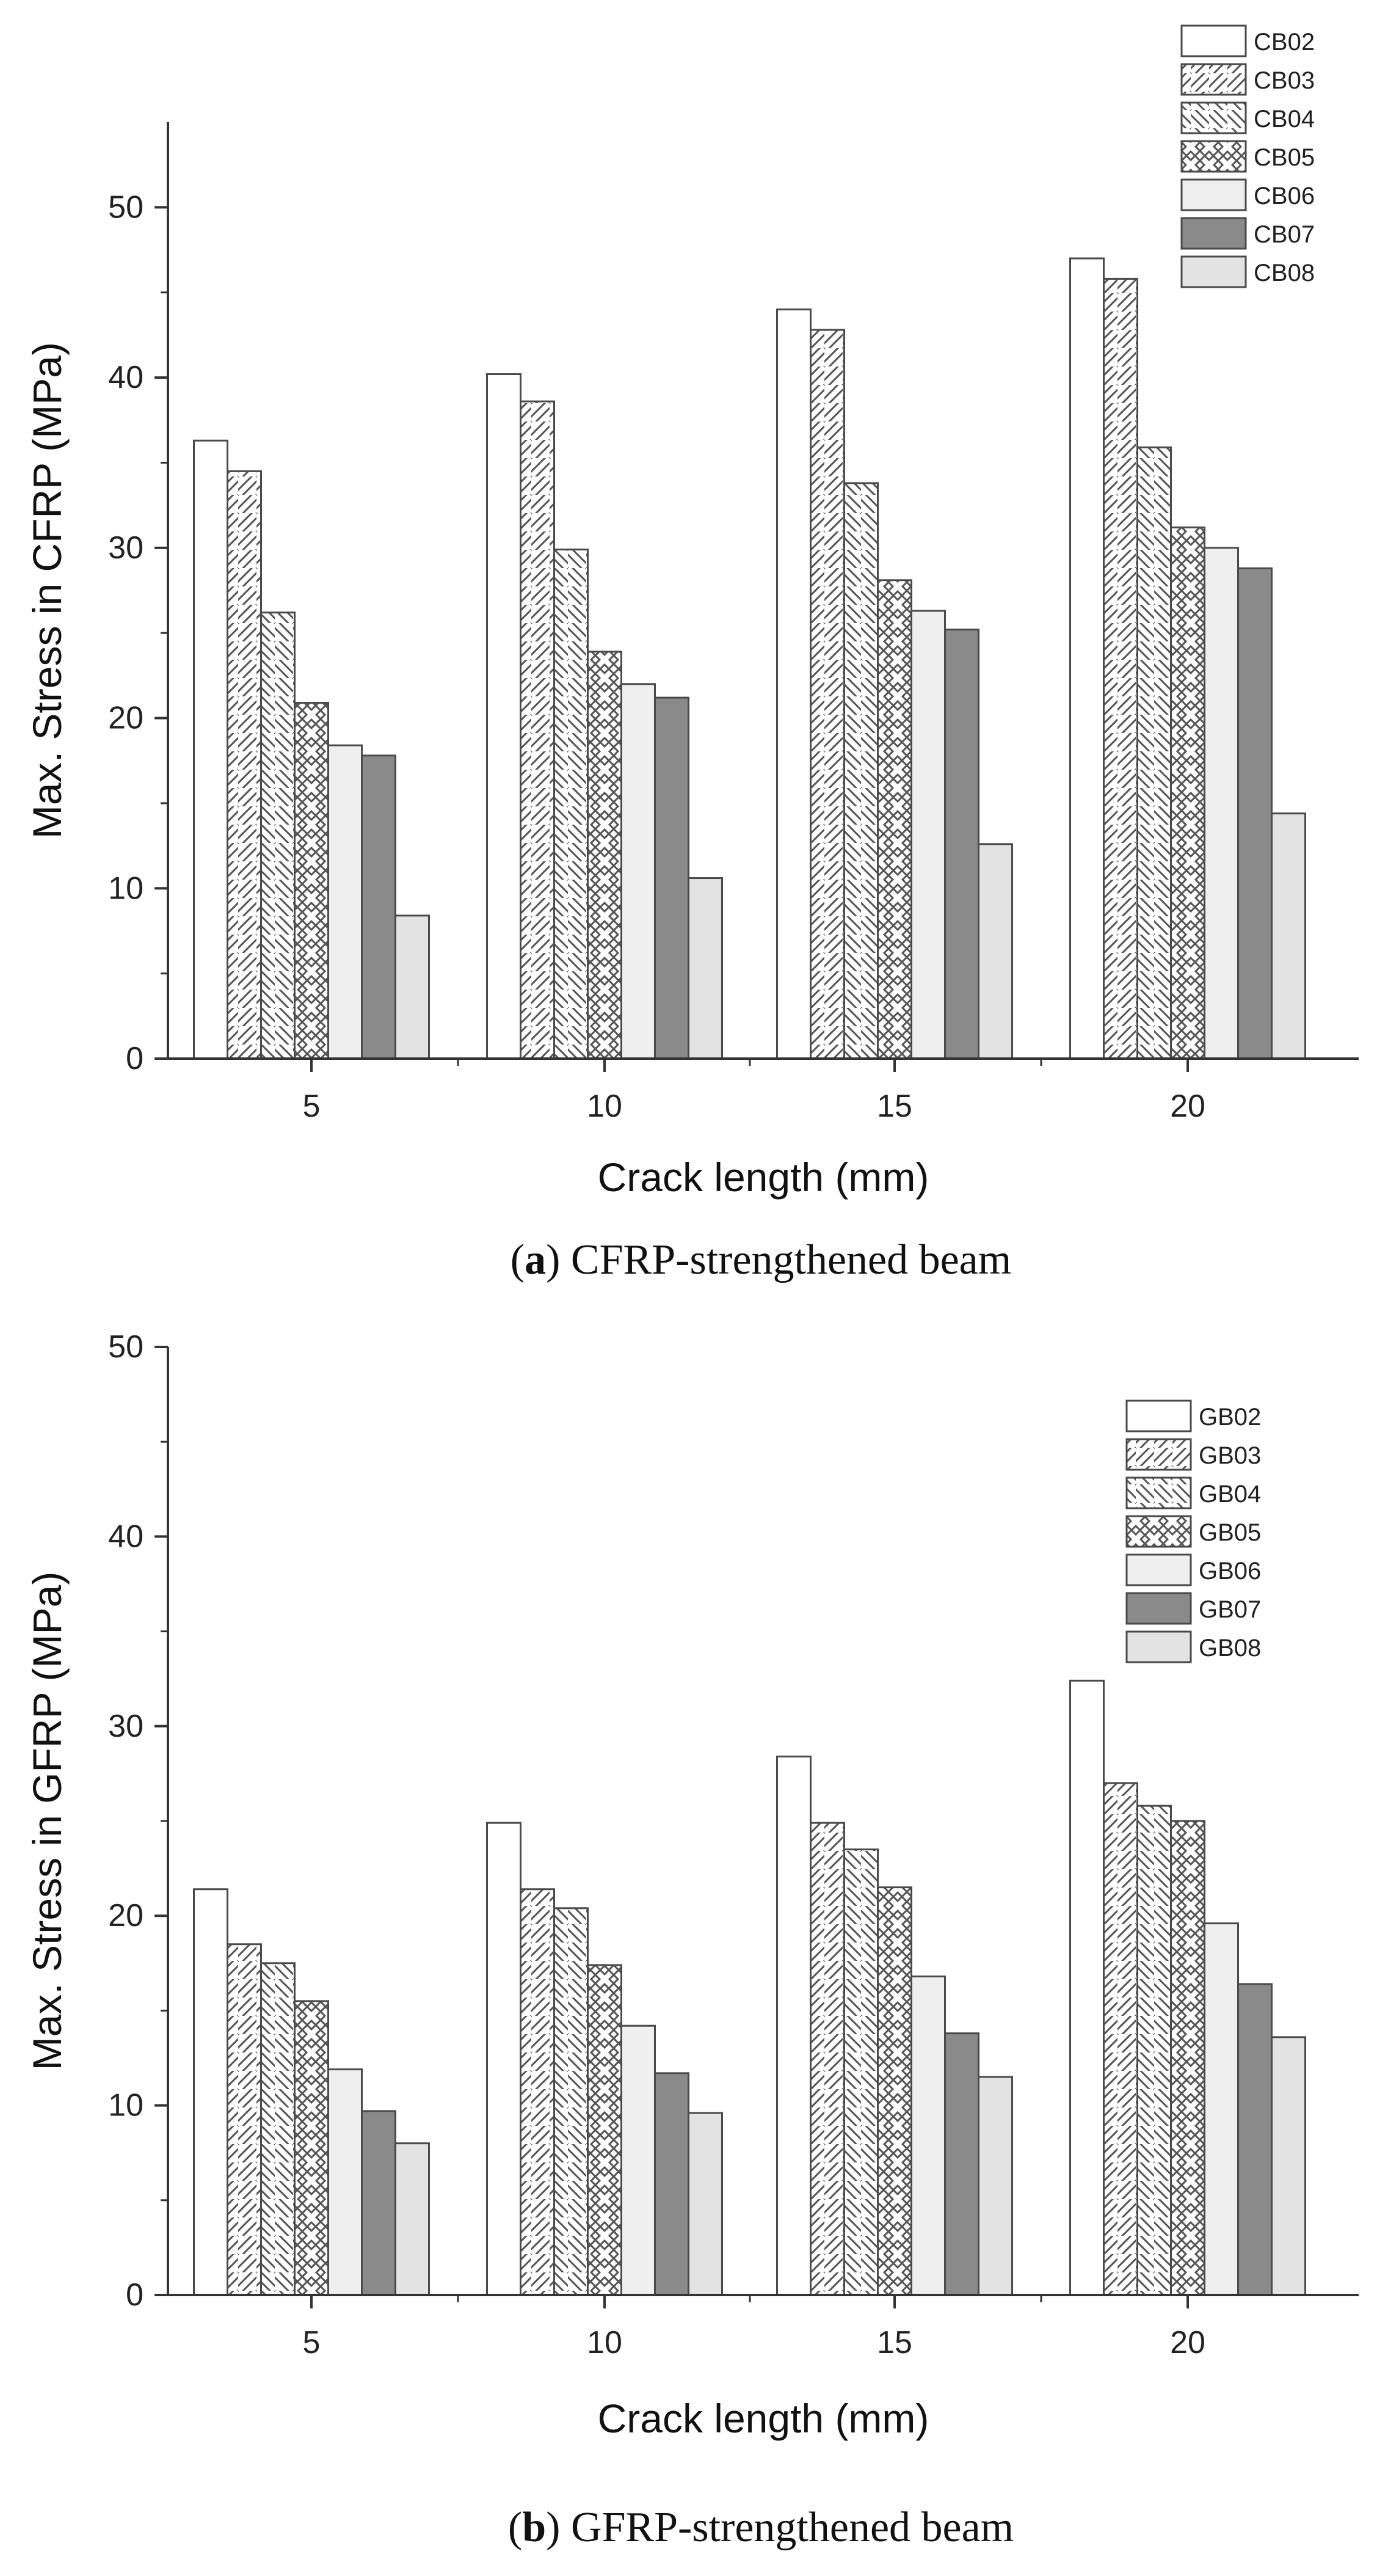  What do you see at coordinates (1285, 234) in the screenshot?
I see `legend-label-cb07: CB07` at bounding box center [1285, 234].